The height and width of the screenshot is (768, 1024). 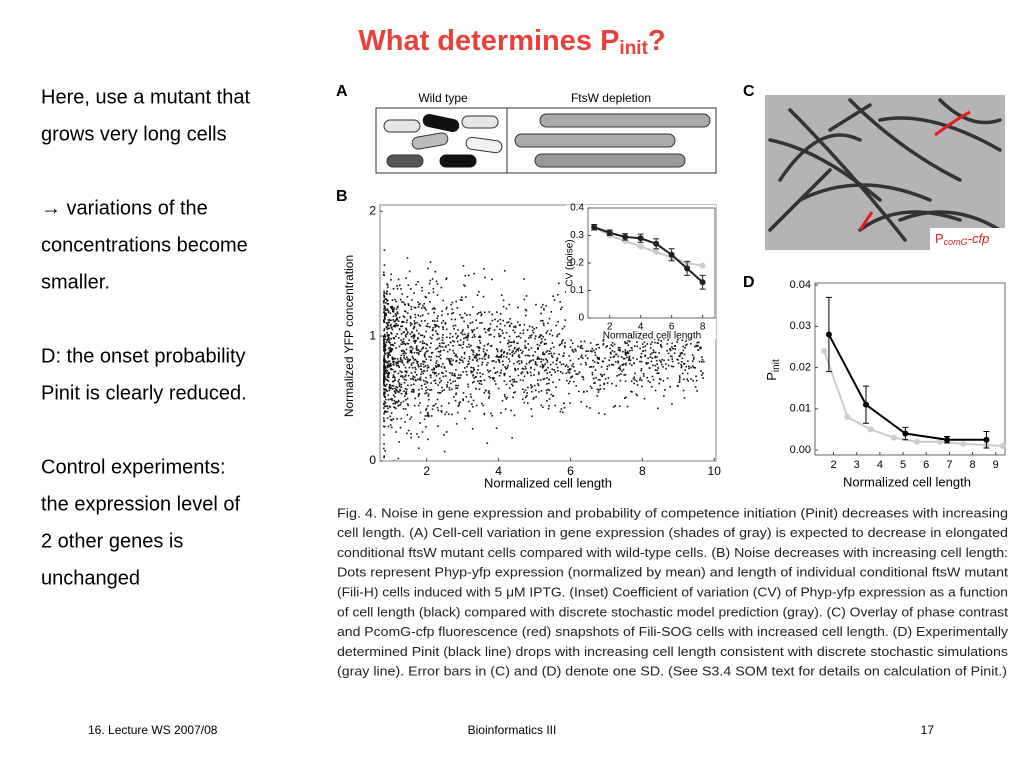 What do you see at coordinates (640, 246) in the screenshot?
I see `point` at bounding box center [640, 246].